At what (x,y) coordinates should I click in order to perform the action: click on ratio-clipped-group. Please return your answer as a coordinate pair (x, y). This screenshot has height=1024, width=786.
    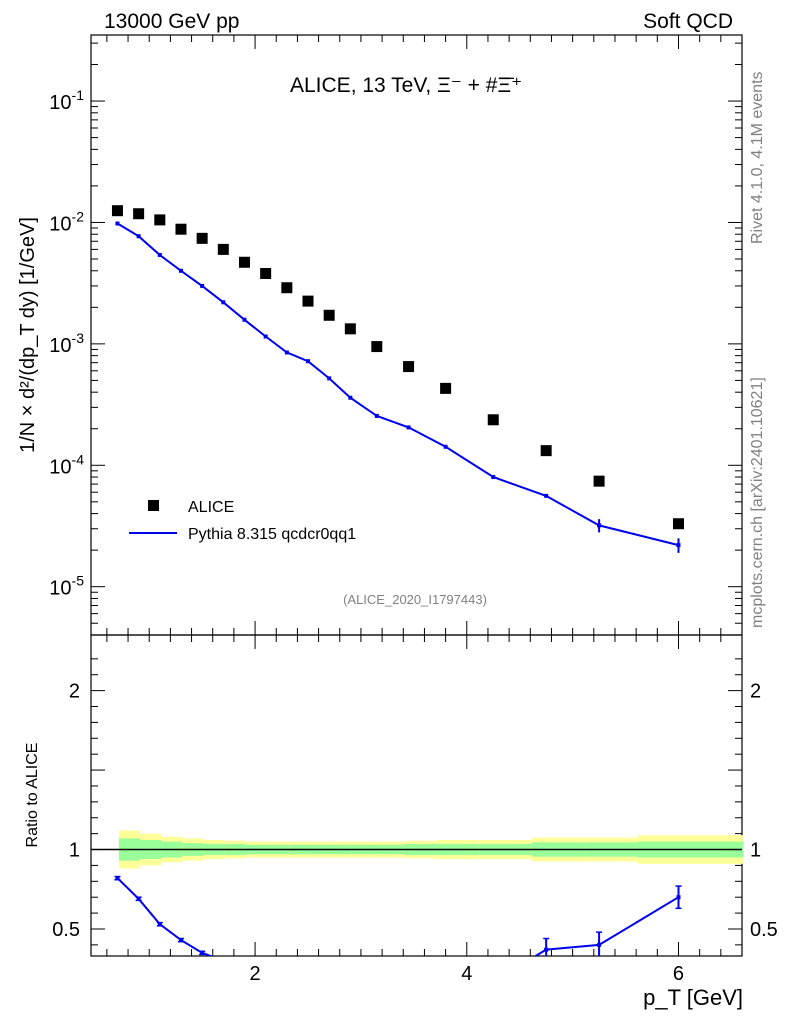
    Looking at the image, I should click on (398, 919).